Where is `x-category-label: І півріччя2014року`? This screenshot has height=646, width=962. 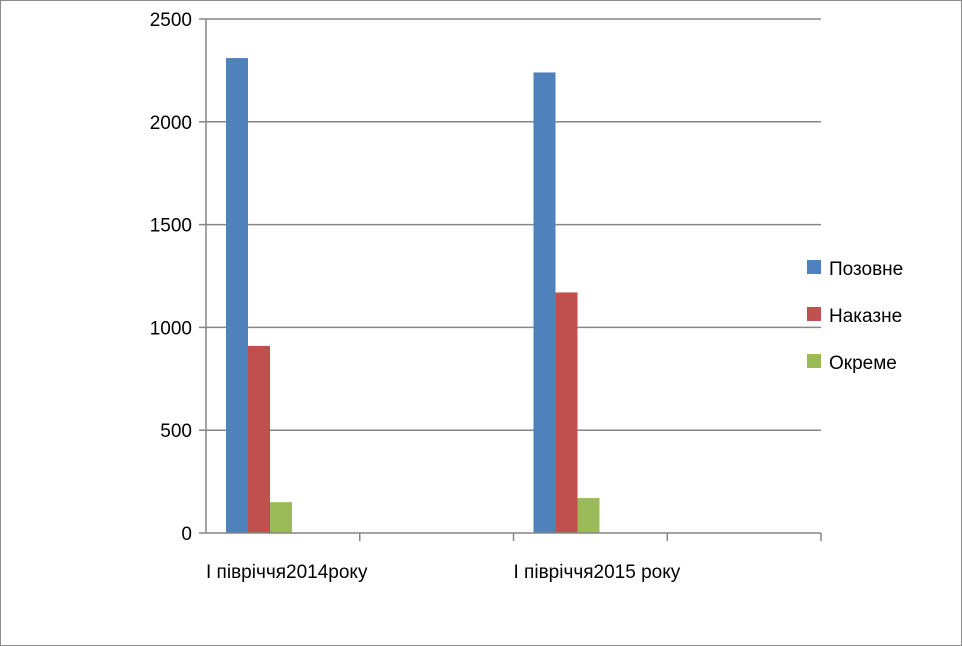
x-category-label: І півріччя2014року is located at coordinates (287, 572).